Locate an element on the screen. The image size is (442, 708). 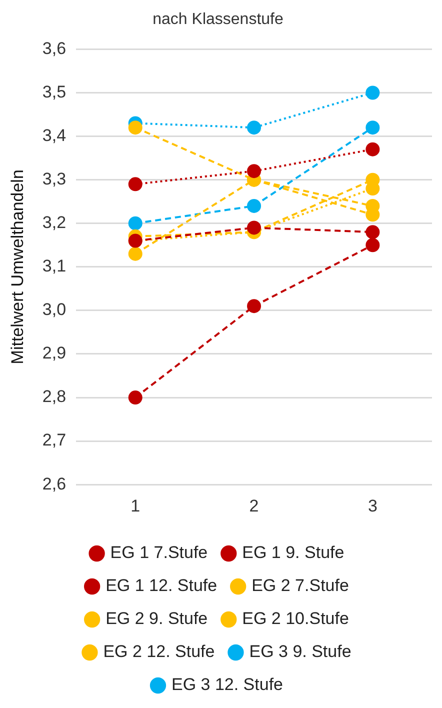
legend-label: EG 3 9. Stufe is located at coordinates (300, 652).